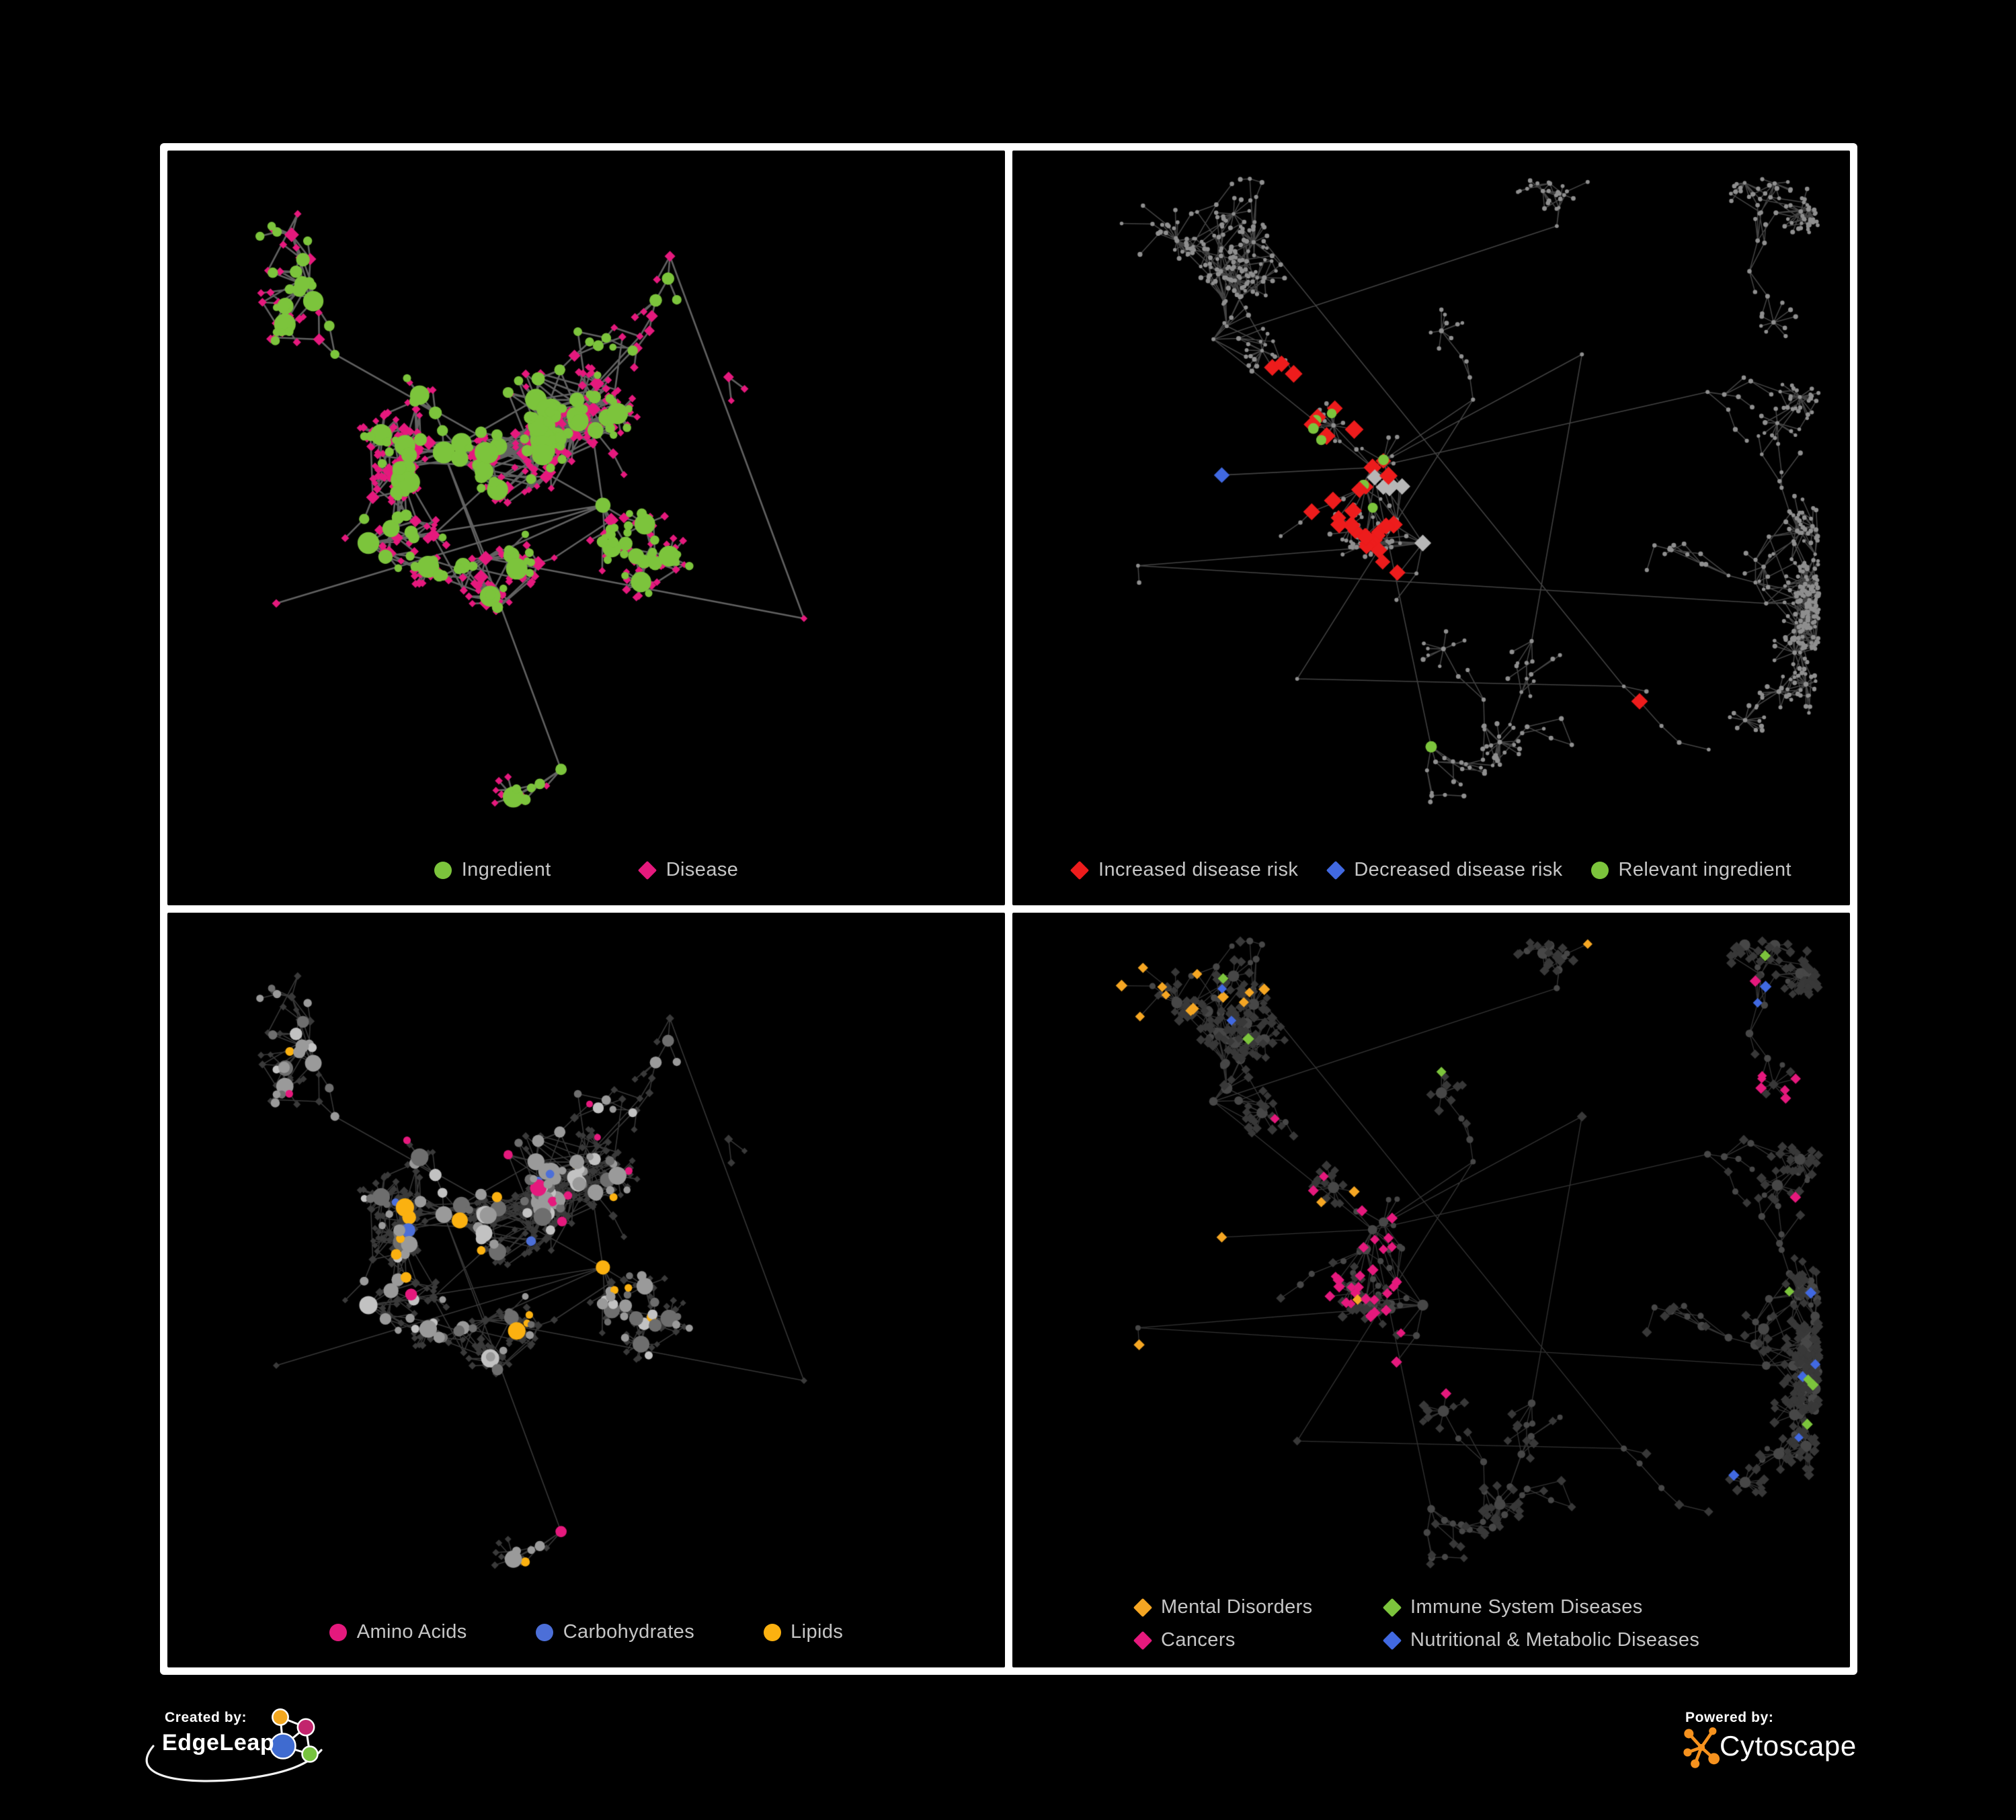 The height and width of the screenshot is (1820, 2016). What do you see at coordinates (411, 1632) in the screenshot?
I see `legend-label: Amino Acids` at bounding box center [411, 1632].